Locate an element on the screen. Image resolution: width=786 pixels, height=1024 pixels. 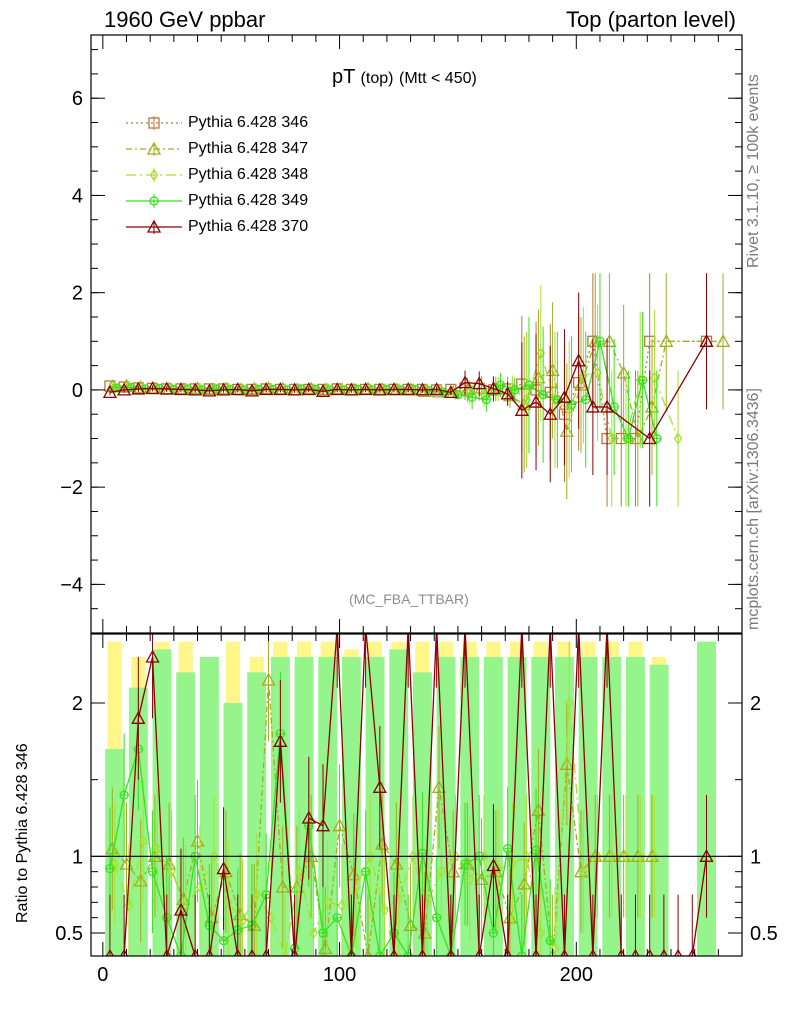
x-tick-label: 200 is located at coordinates (576, 975).